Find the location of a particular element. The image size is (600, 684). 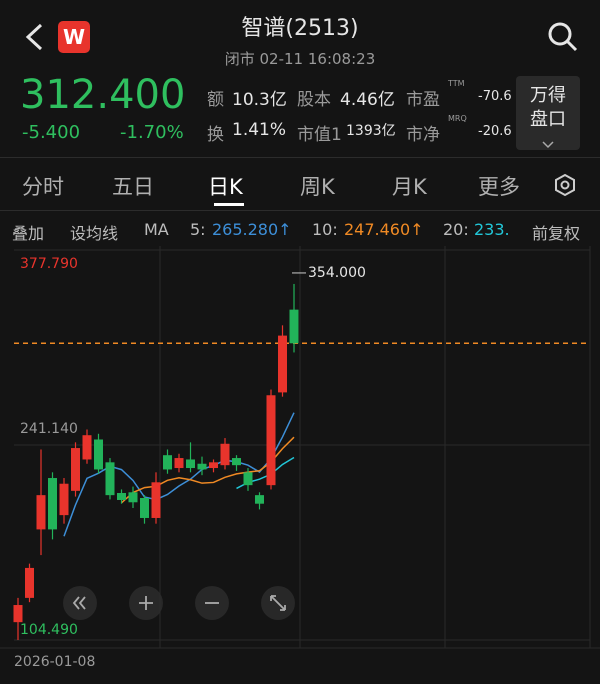

tab: 分时 is located at coordinates (43, 187).